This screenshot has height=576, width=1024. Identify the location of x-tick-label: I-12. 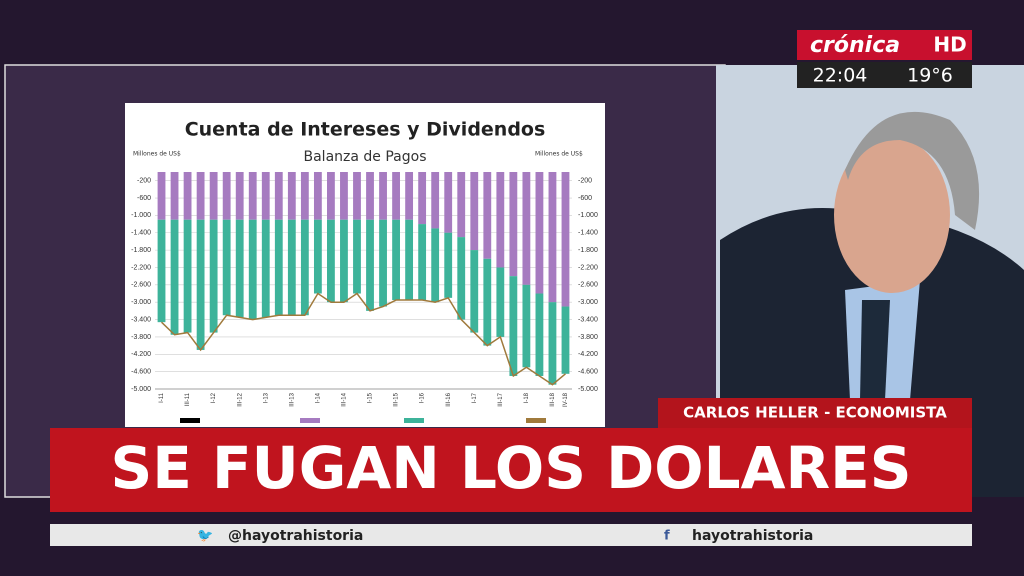
(214, 397).